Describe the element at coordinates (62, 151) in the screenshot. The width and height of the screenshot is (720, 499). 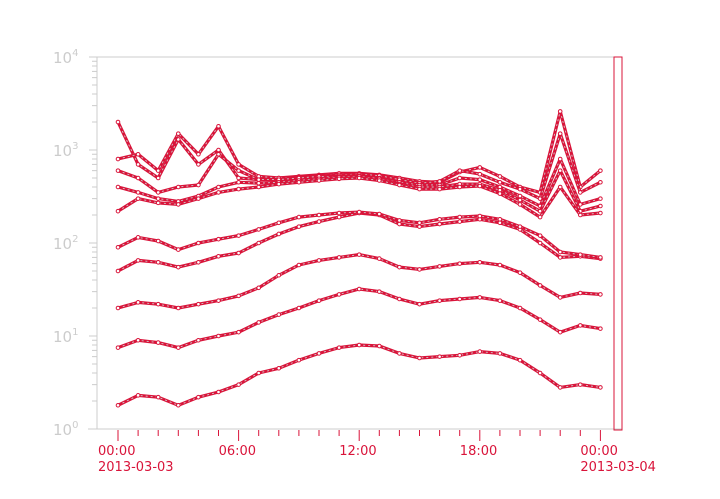
I see `y-tick-base: 10` at that location.